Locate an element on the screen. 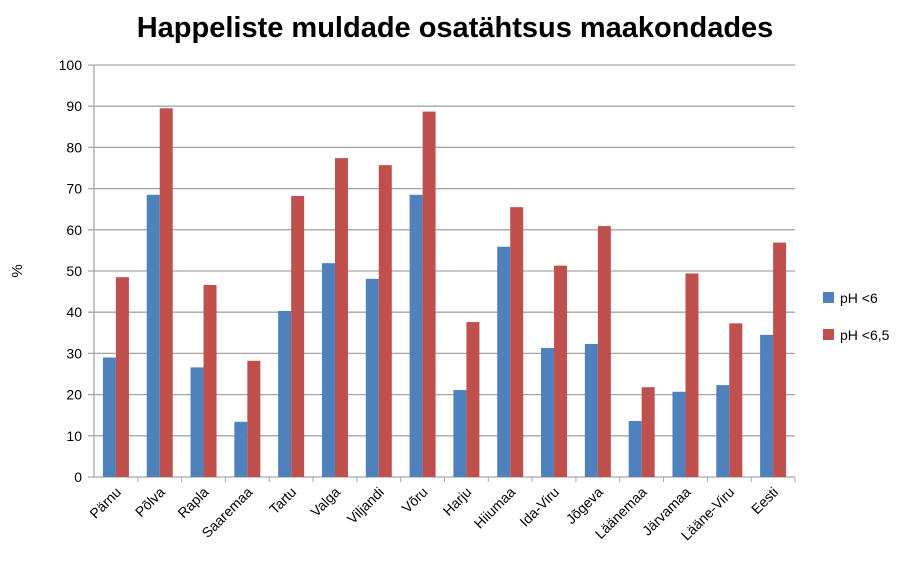 The height and width of the screenshot is (578, 911). x-tick-label: Eesti is located at coordinates (764, 500).